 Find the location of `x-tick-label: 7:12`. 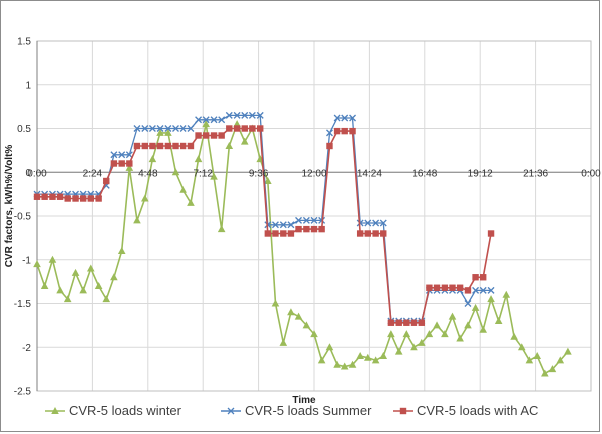

x-tick-label: 7:12 is located at coordinates (203, 173).